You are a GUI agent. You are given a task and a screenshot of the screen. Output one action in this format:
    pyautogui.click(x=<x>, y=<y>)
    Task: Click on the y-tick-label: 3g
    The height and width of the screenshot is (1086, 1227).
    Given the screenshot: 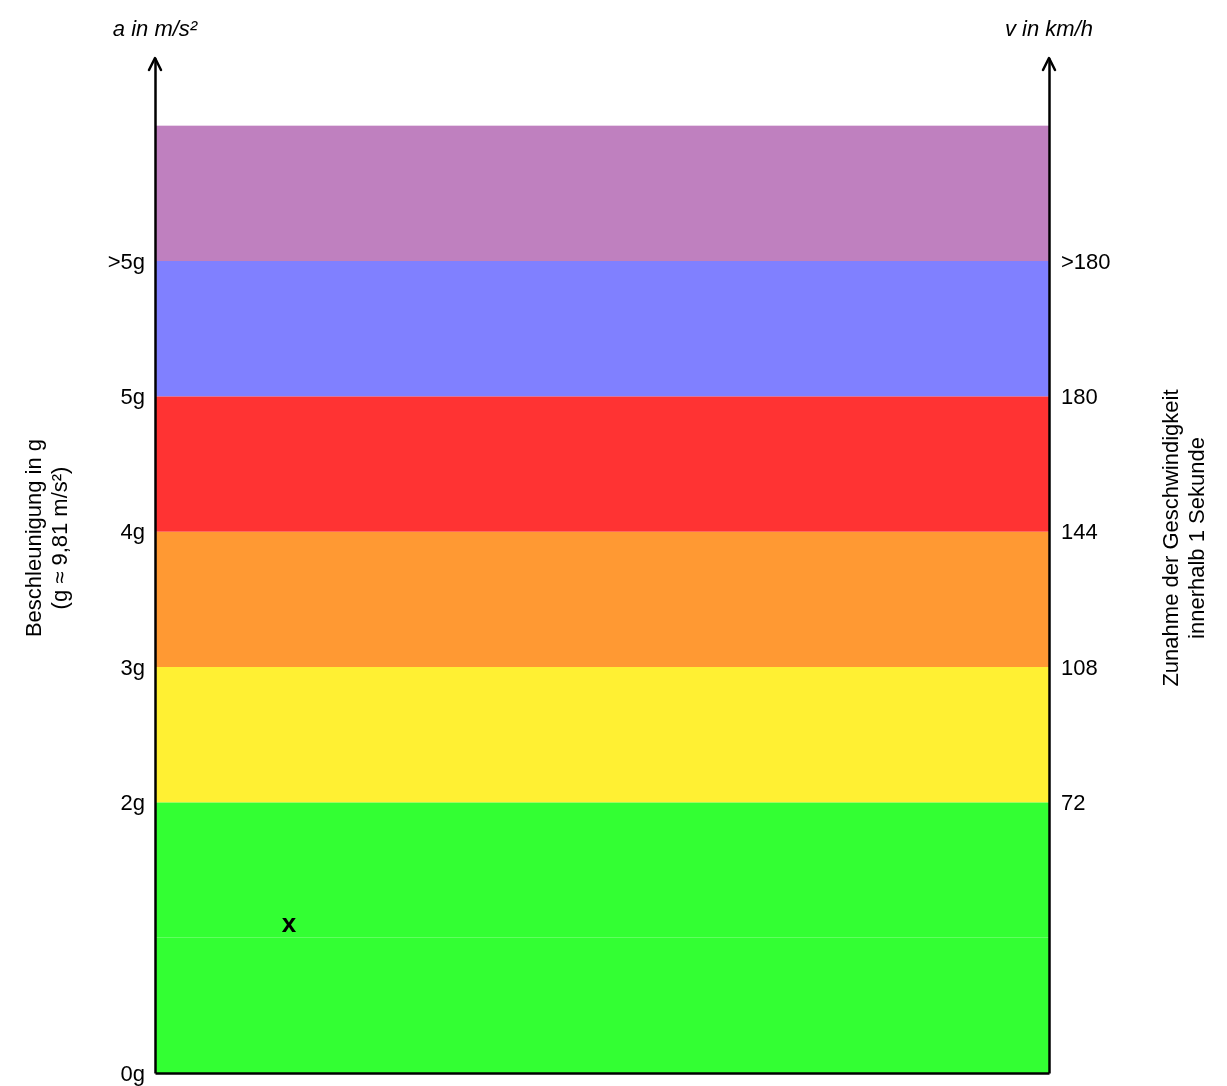 What is the action you would take?
    pyautogui.click(x=132, y=667)
    